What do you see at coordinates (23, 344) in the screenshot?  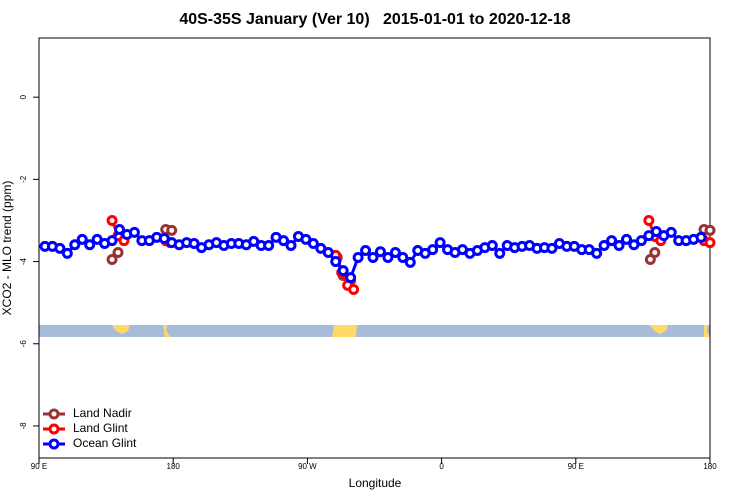 I see `y-tick-label: -6` at bounding box center [23, 344].